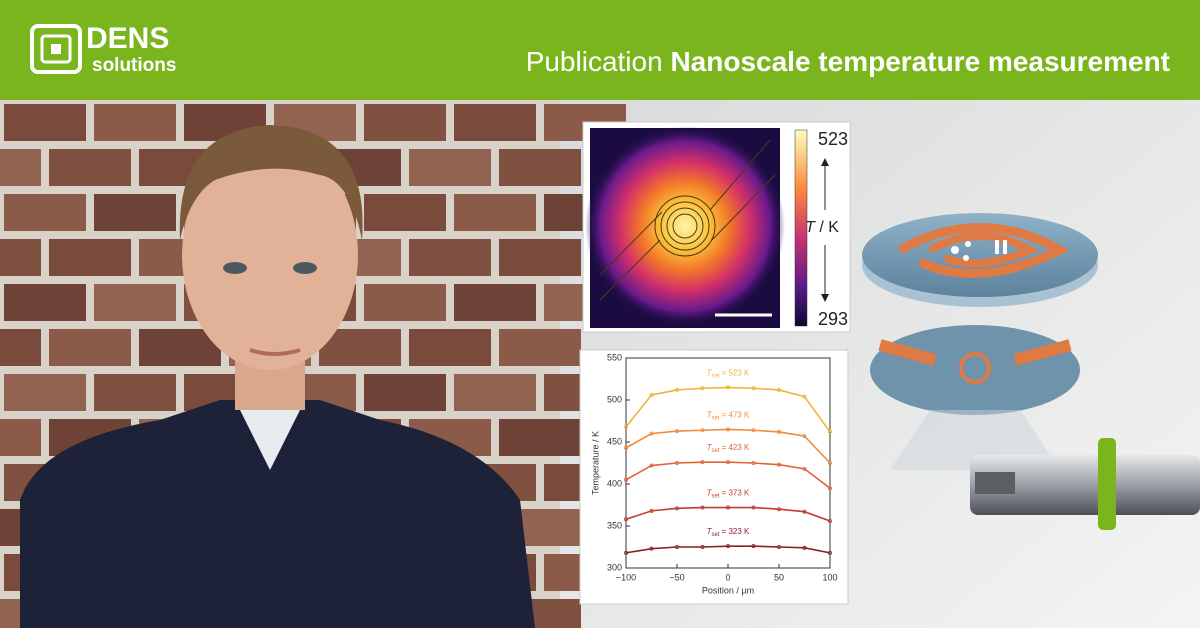 The width and height of the screenshot is (1200, 633). What do you see at coordinates (727, 577) in the screenshot?
I see `x-tick-label: 0` at bounding box center [727, 577].